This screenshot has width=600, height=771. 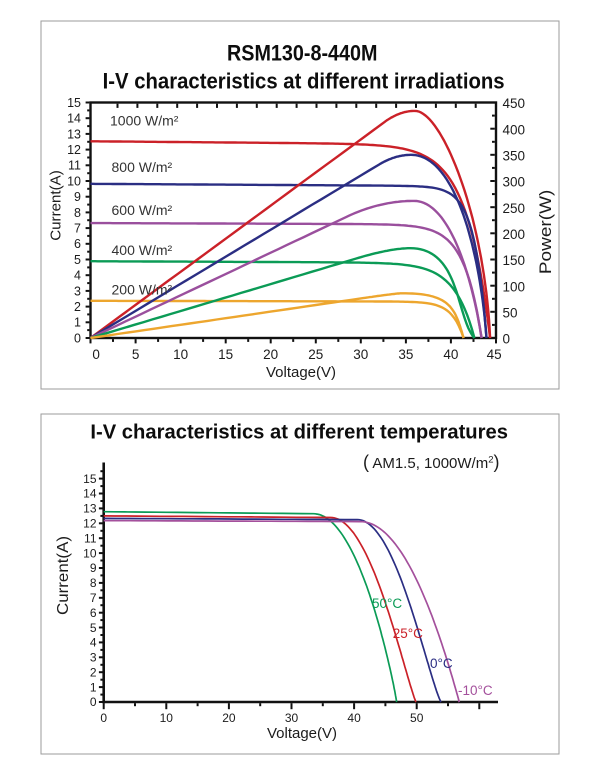 I want to click on svg-text: 150, so click(x=514, y=260).